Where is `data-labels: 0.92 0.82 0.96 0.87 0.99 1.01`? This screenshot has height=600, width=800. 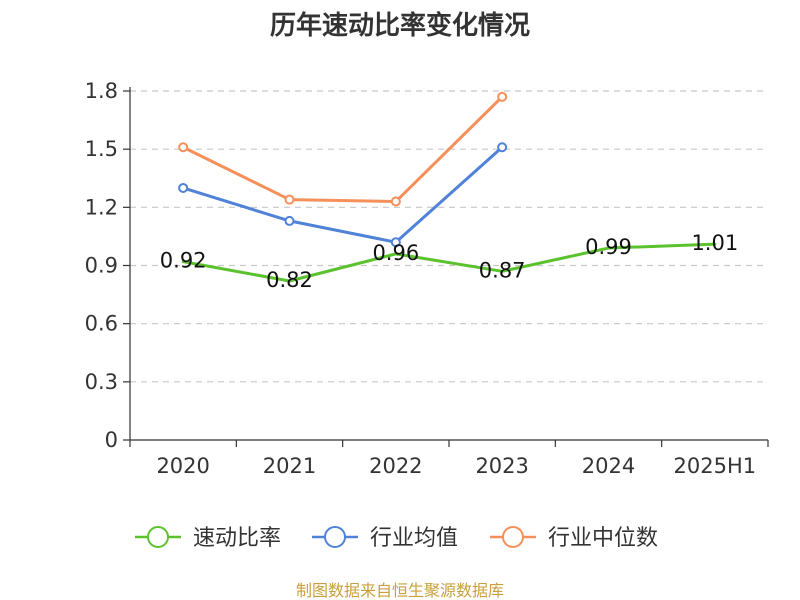 data-labels: 0.92 0.82 0.96 0.87 0.99 1.01 is located at coordinates (449, 261).